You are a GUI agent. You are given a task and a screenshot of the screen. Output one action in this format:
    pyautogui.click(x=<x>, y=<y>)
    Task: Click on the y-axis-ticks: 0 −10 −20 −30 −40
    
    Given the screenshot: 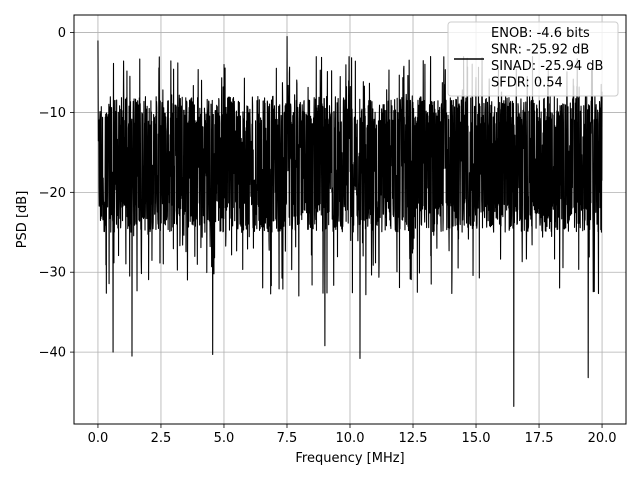 What is the action you would take?
    pyautogui.click(x=56, y=193)
    